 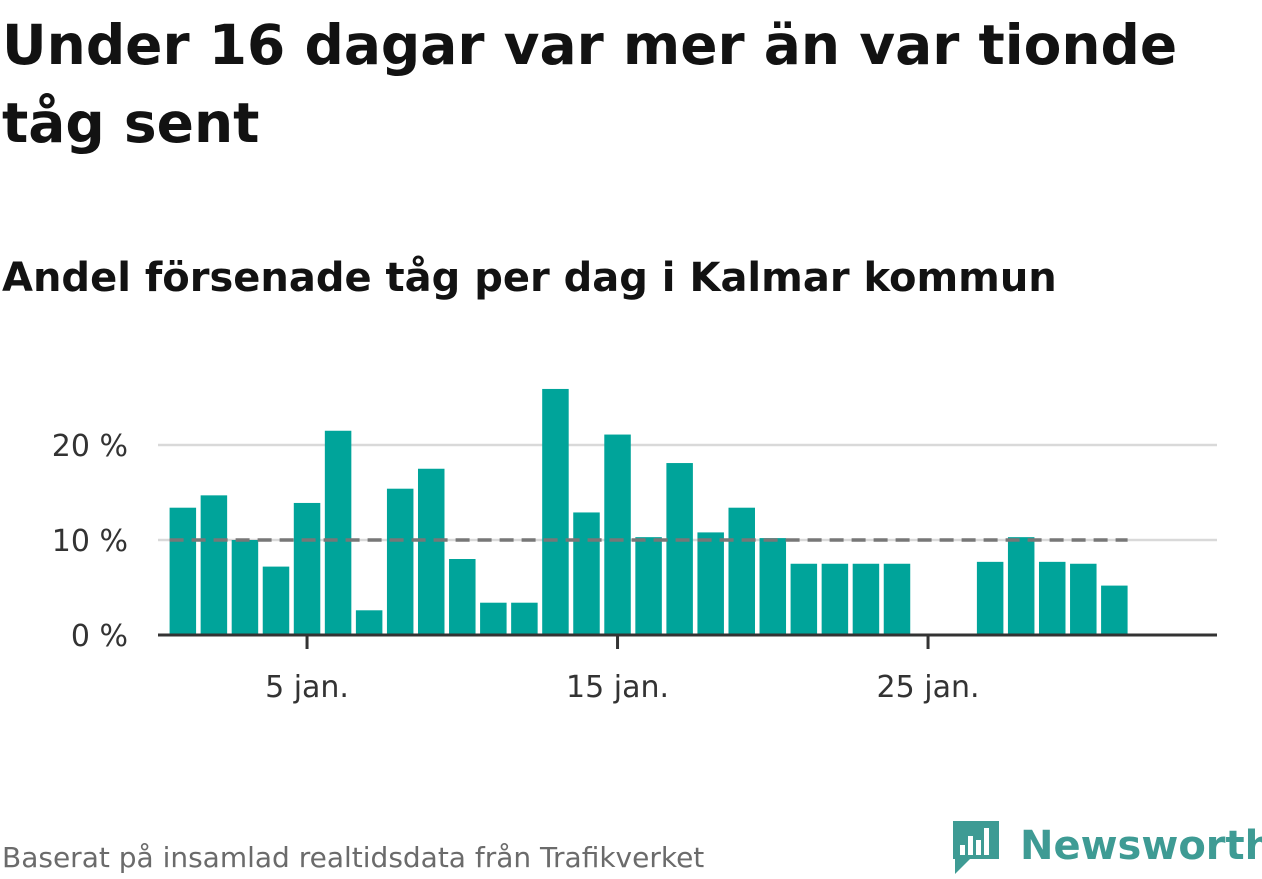 I want to click on newsworthy-logo-icon, so click(x=976, y=847).